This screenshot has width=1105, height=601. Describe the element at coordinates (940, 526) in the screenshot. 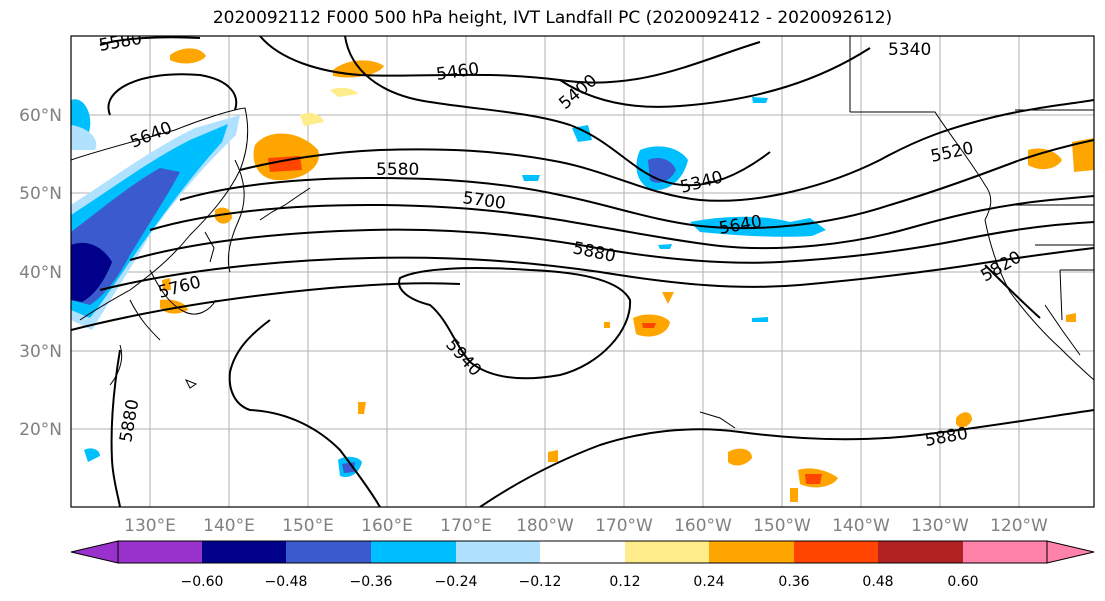

I see `lon-label: 130°W` at that location.